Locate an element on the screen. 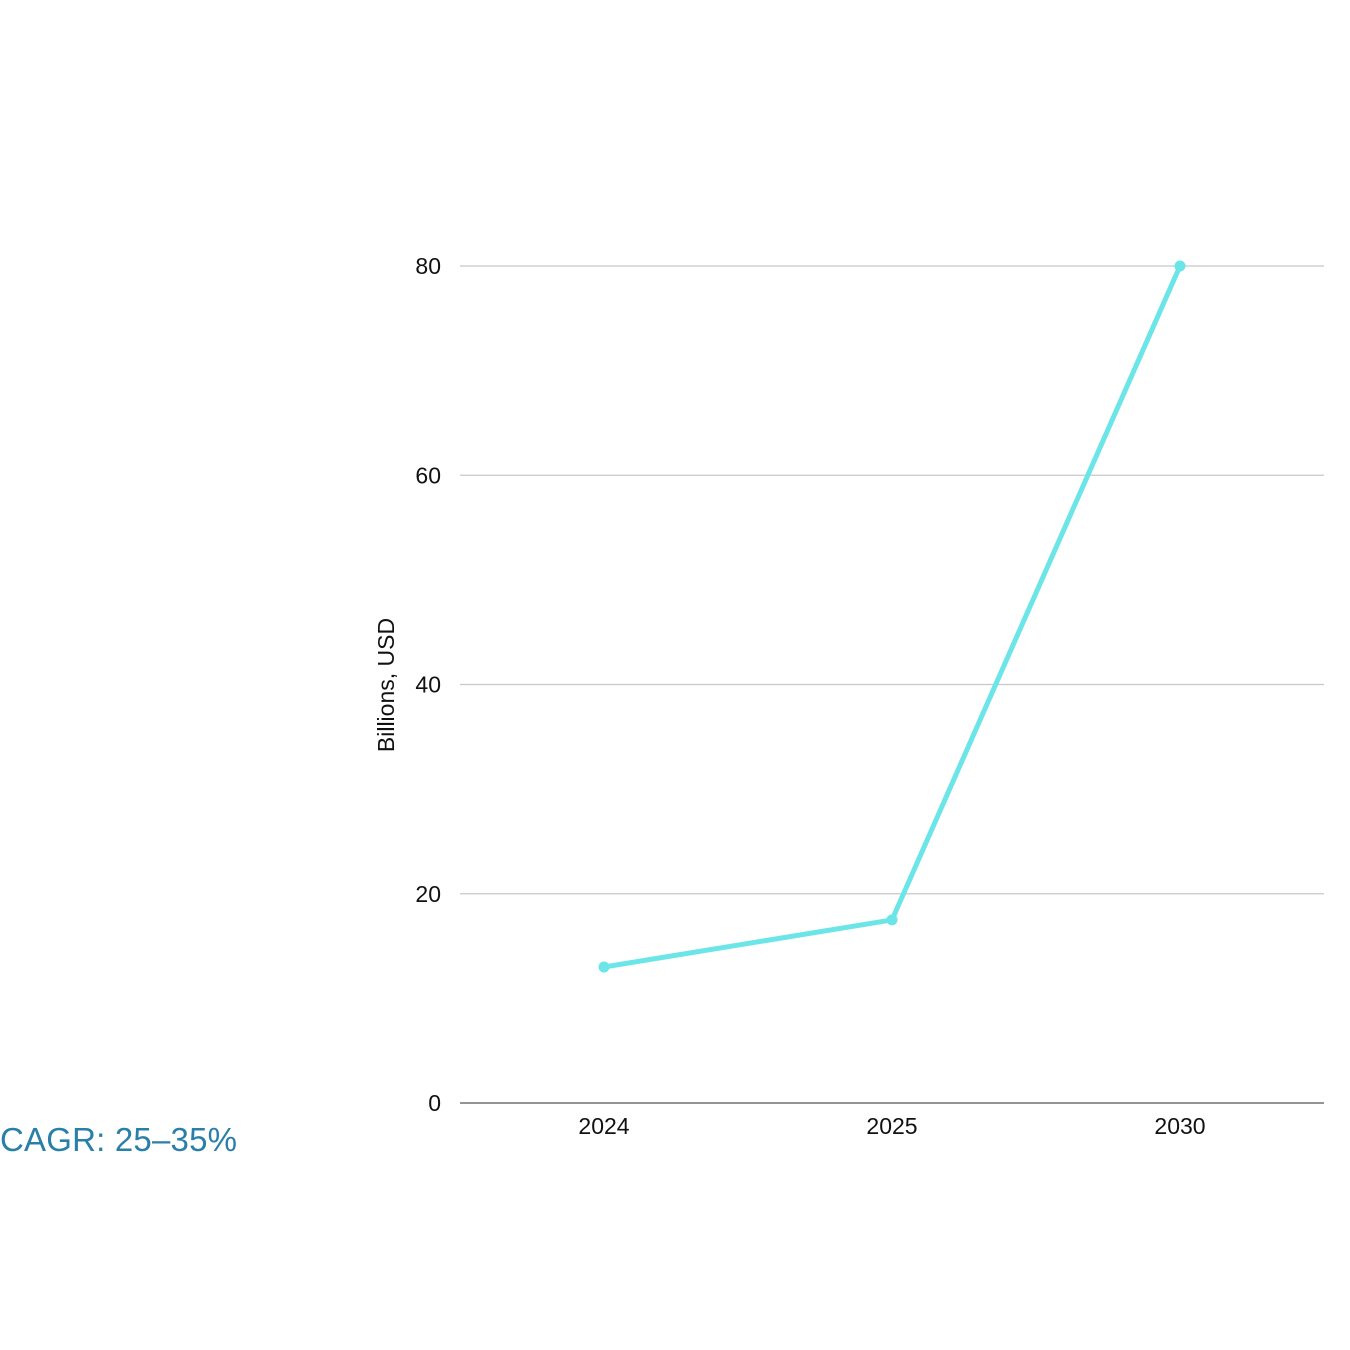 Image resolution: width=1350 pixels, height=1350 pixels. y-axis-title: Billions, USD is located at coordinates (386, 685).